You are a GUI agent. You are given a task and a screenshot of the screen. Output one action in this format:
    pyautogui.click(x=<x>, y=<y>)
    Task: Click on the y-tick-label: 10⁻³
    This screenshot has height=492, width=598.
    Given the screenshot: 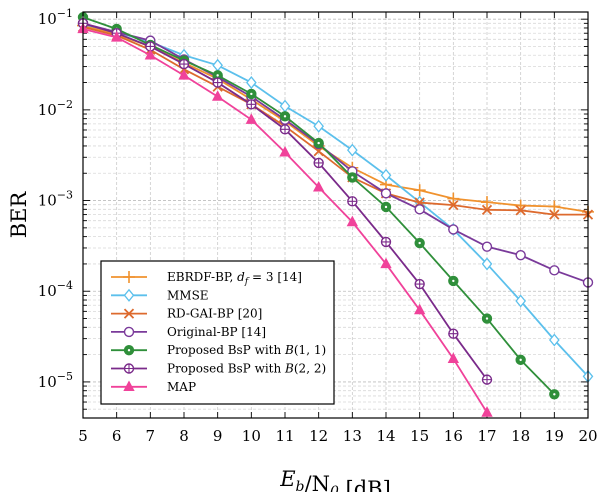 What is the action you would take?
    pyautogui.click(x=55, y=199)
    